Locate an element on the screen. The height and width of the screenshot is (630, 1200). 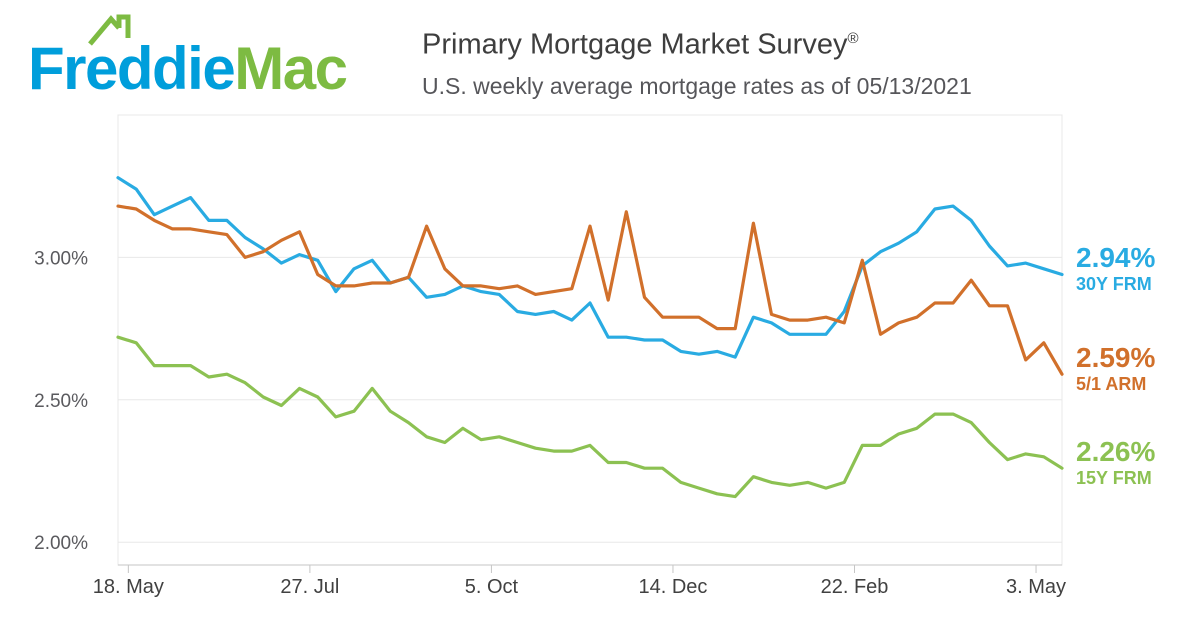
y-axis-label: 2.50% is located at coordinates (61, 401).